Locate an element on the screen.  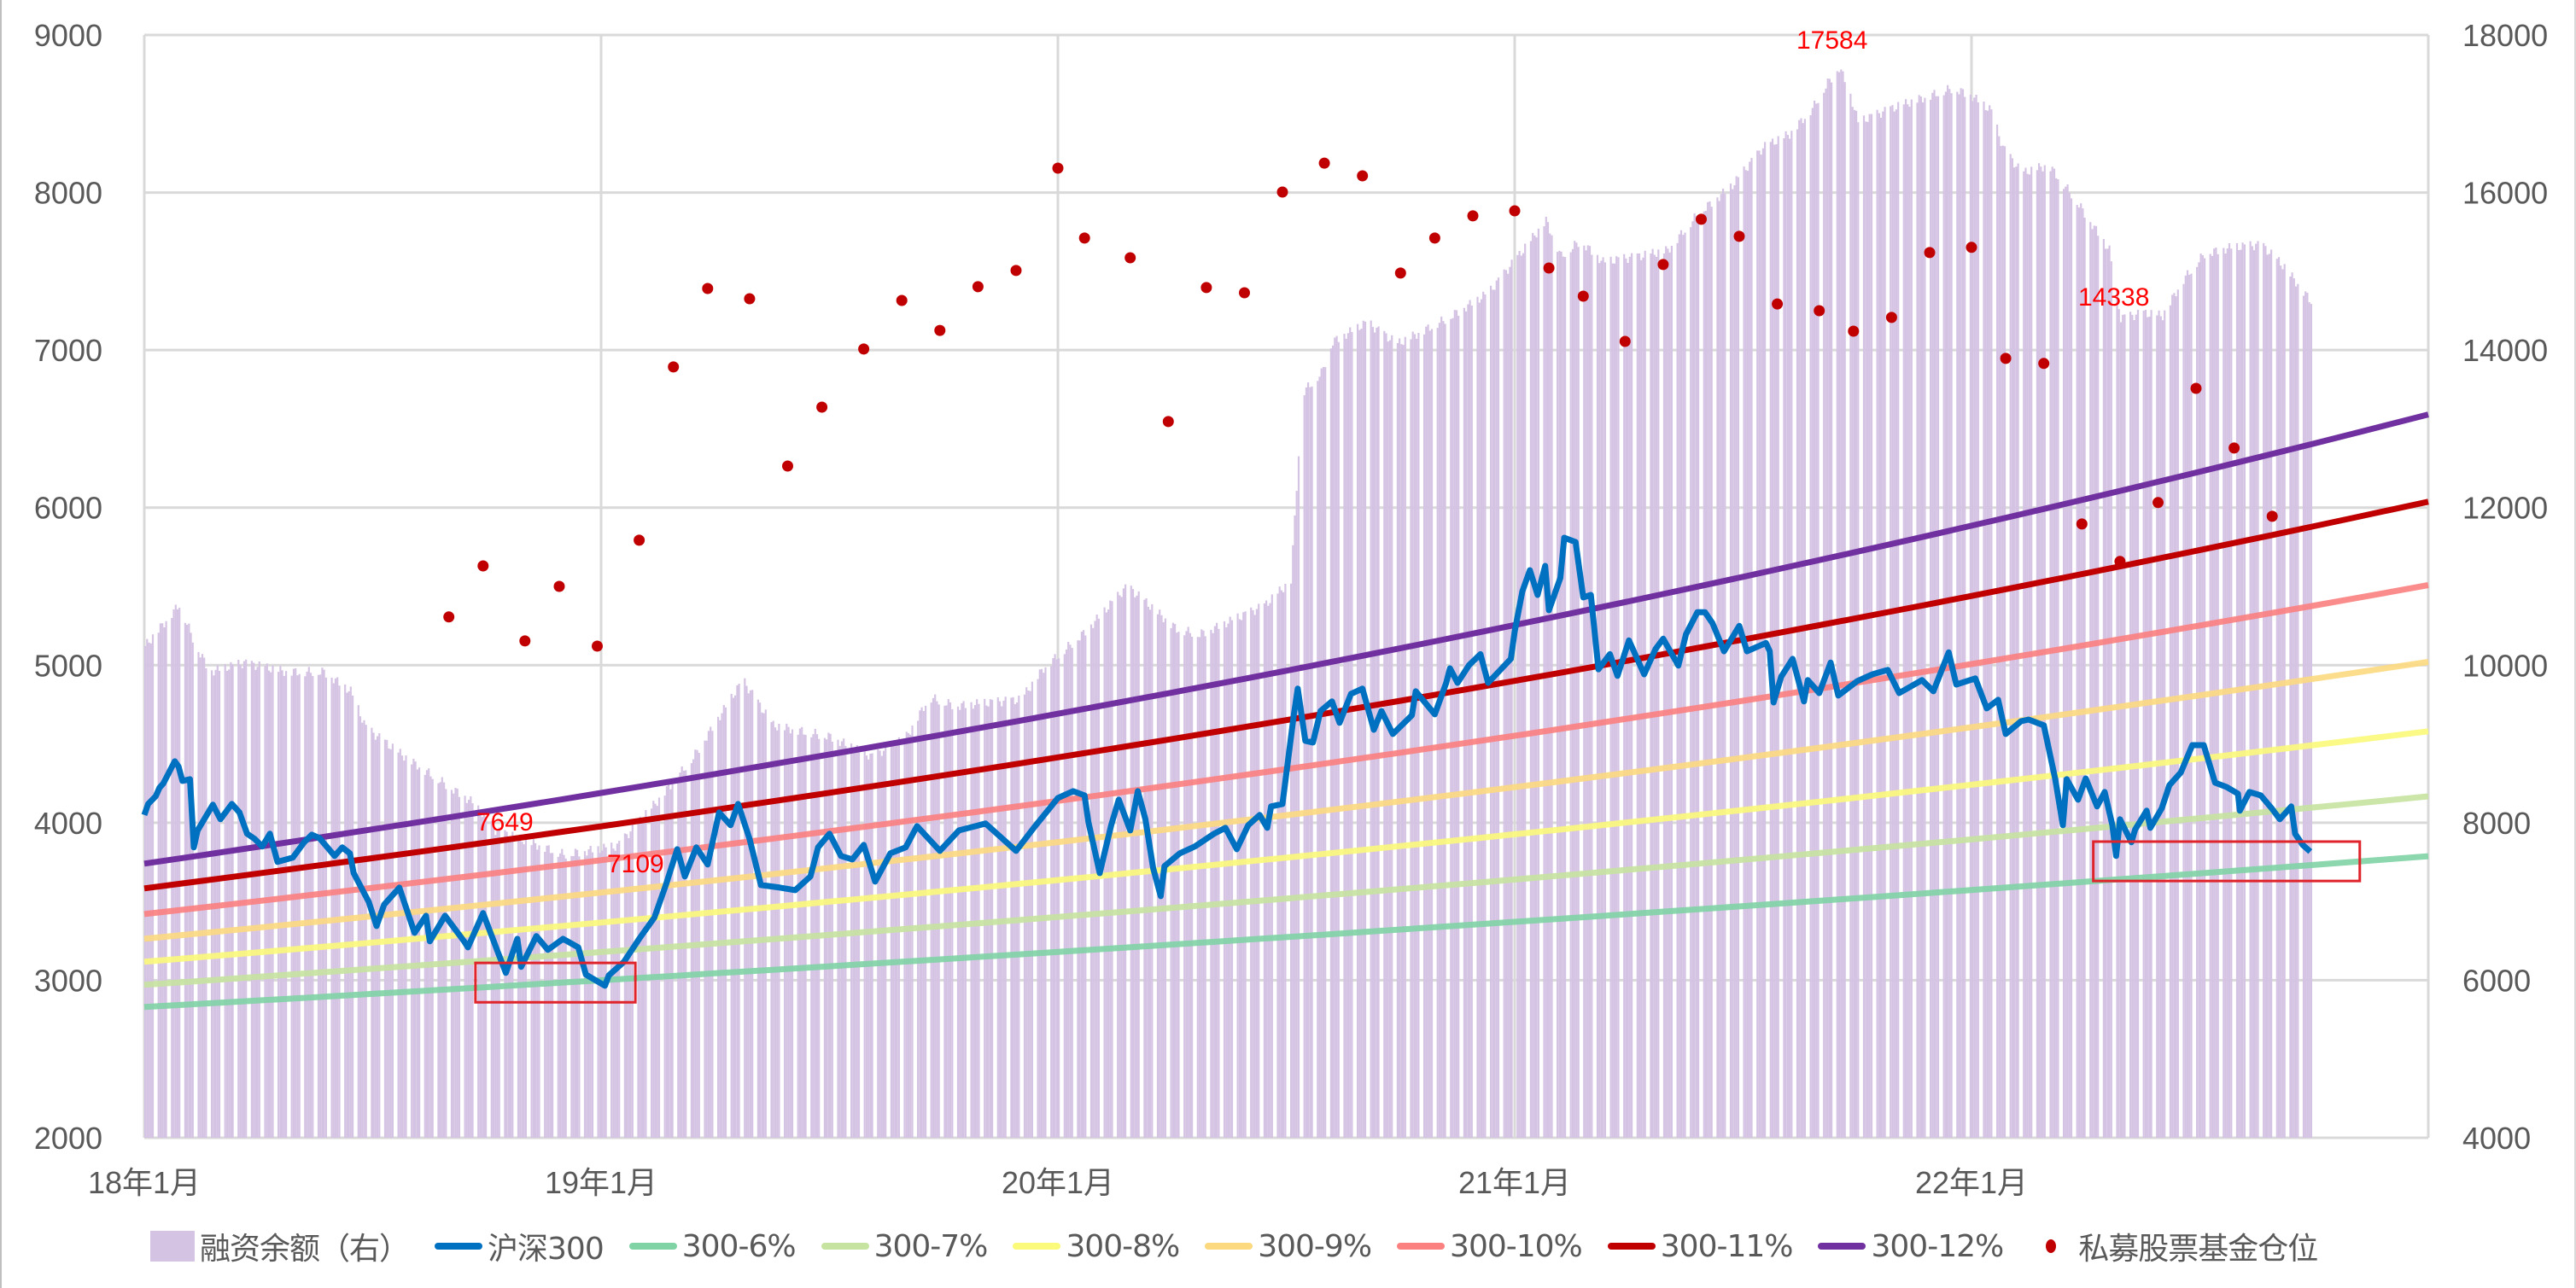
legend-item-trend-12: 300-12% is located at coordinates (1911, 1246).